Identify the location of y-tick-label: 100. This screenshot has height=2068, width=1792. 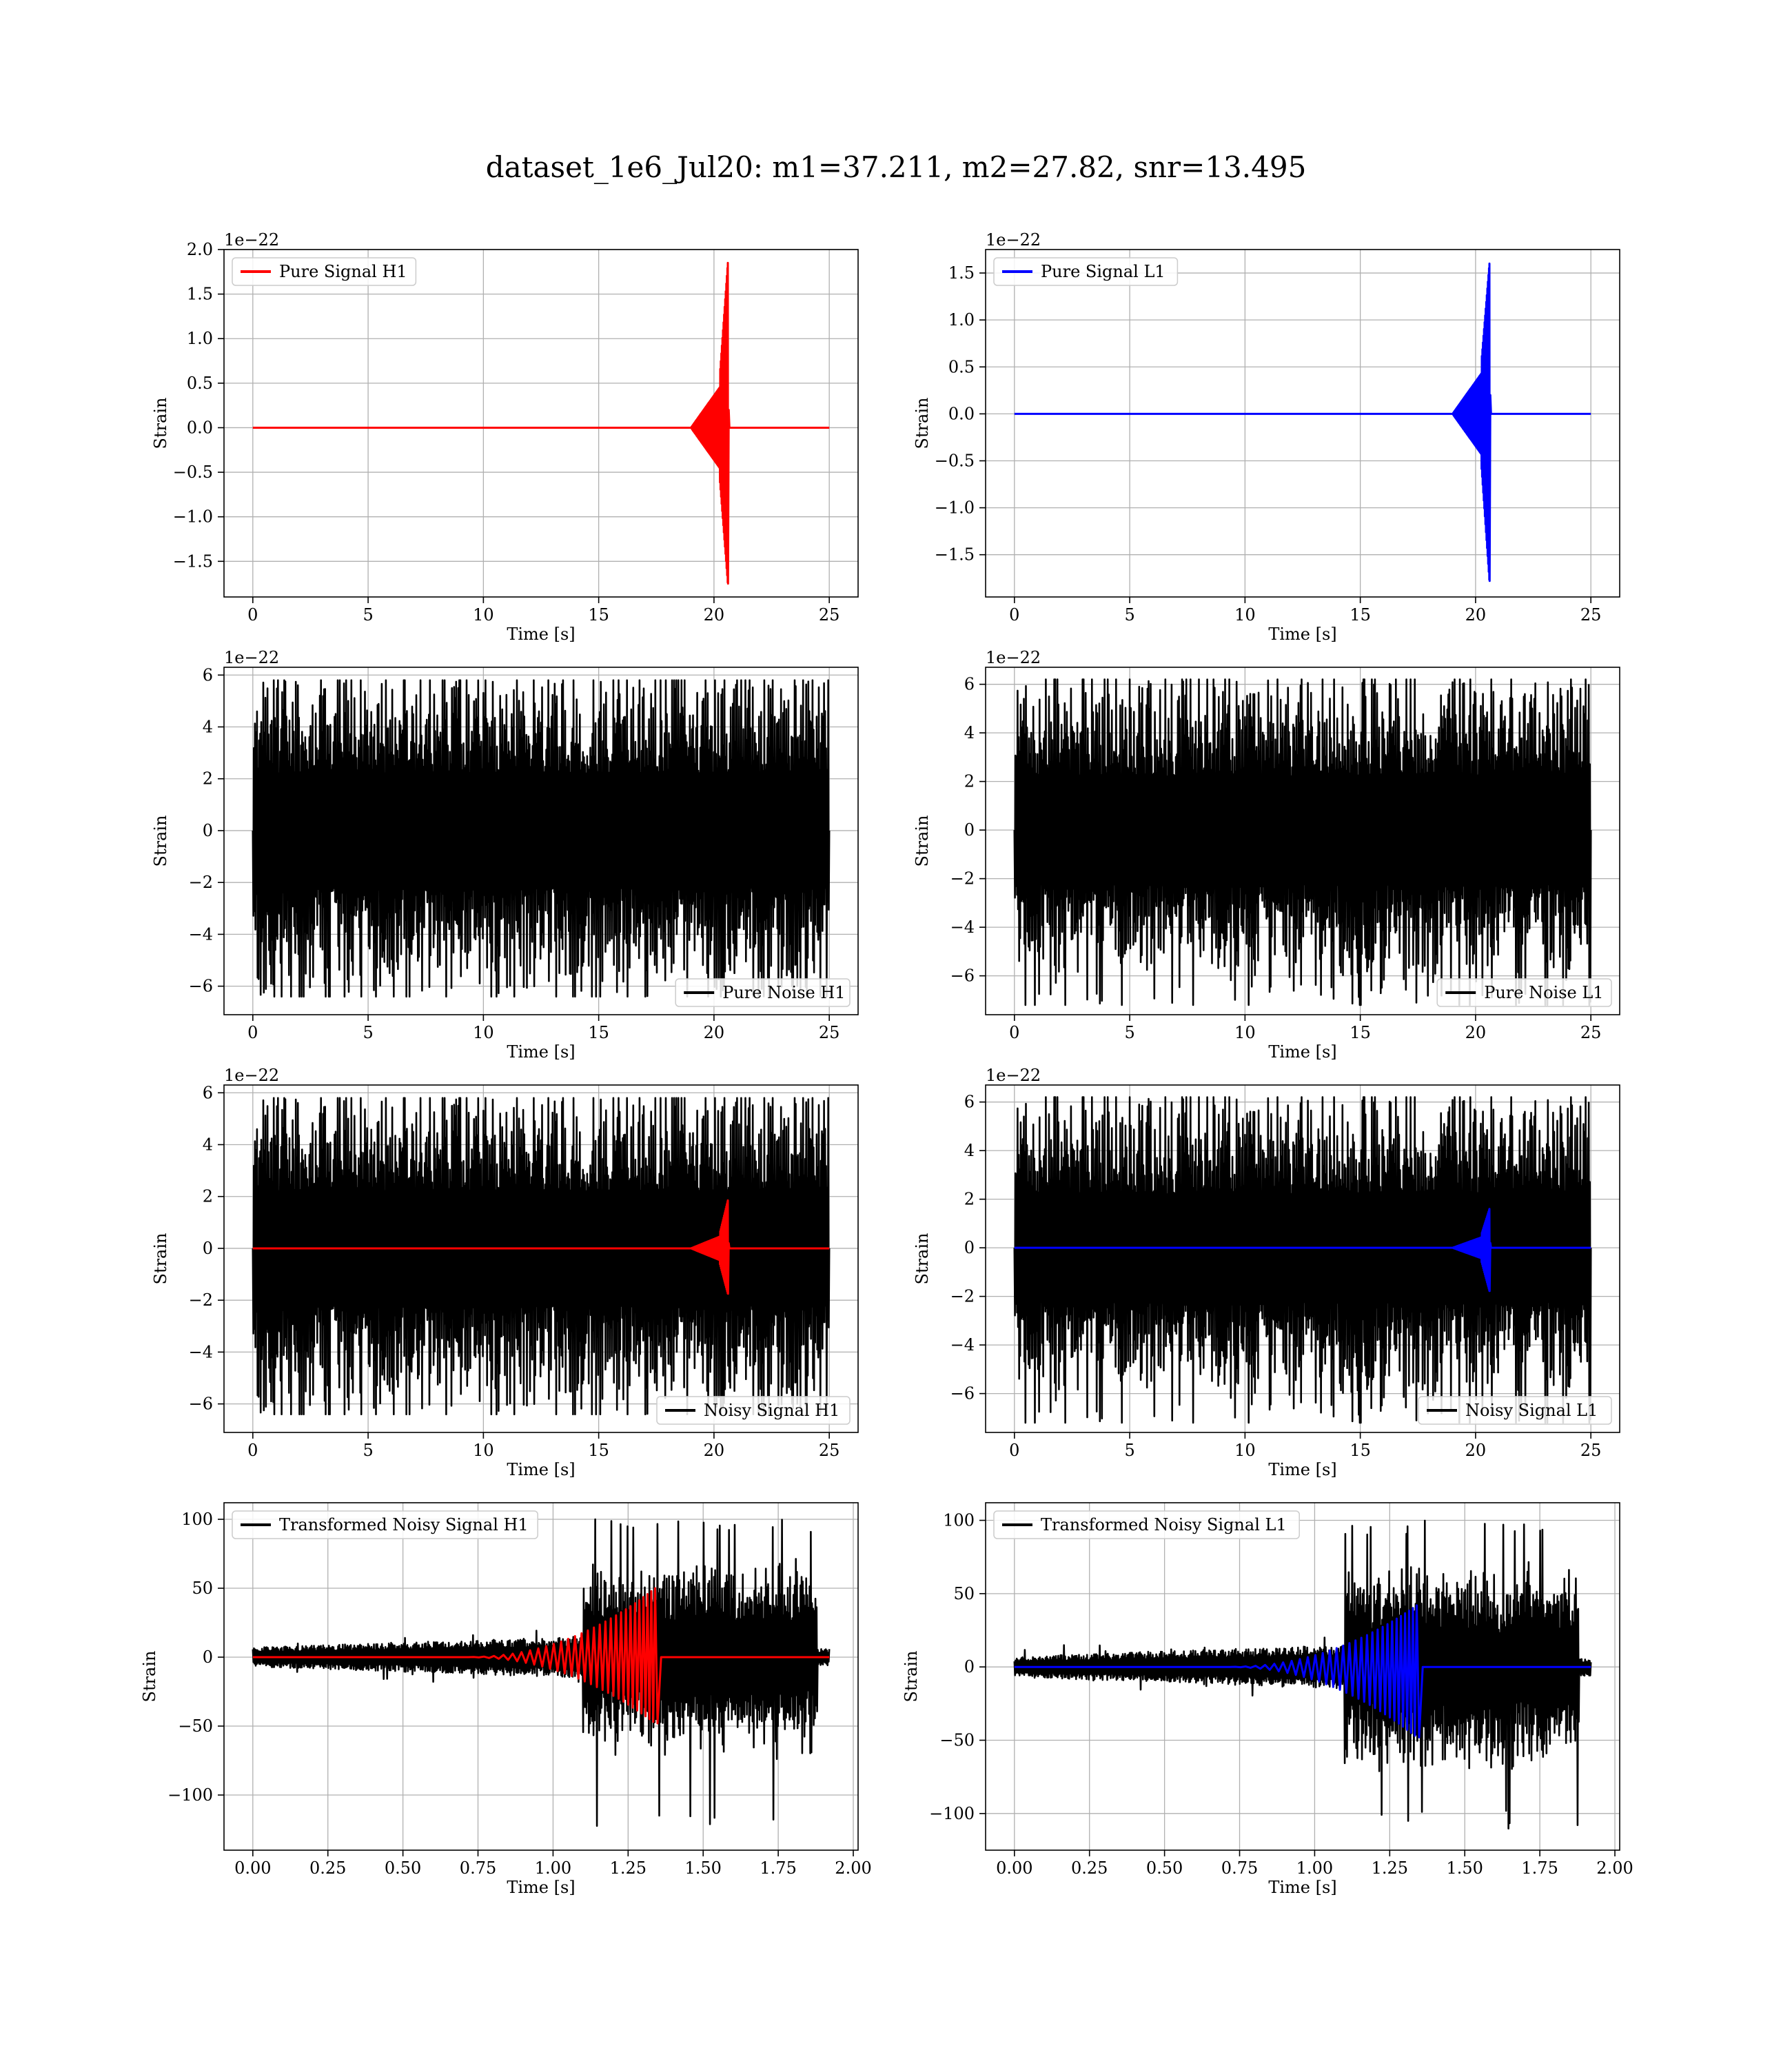
(197, 1519).